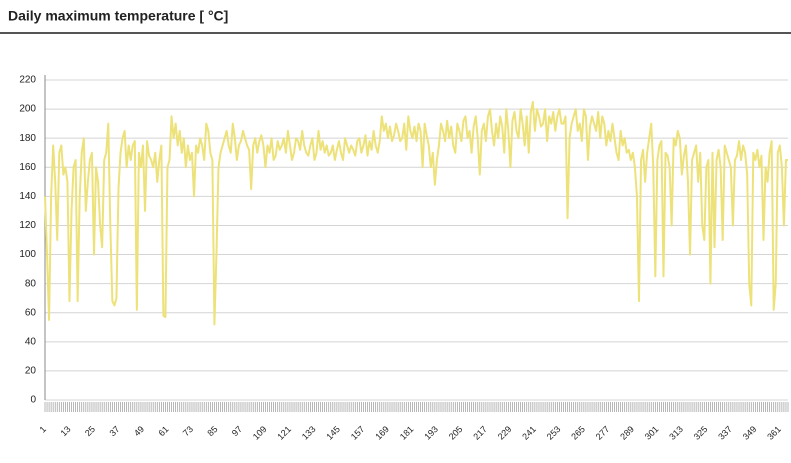  What do you see at coordinates (31, 371) in the screenshot?
I see `y-tick-label: 20` at bounding box center [31, 371].